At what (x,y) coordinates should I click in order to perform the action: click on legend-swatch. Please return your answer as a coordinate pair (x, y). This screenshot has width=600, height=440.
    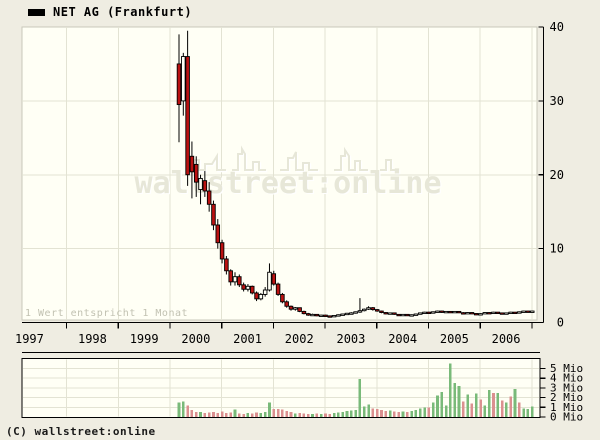
    Looking at the image, I should click on (36, 12).